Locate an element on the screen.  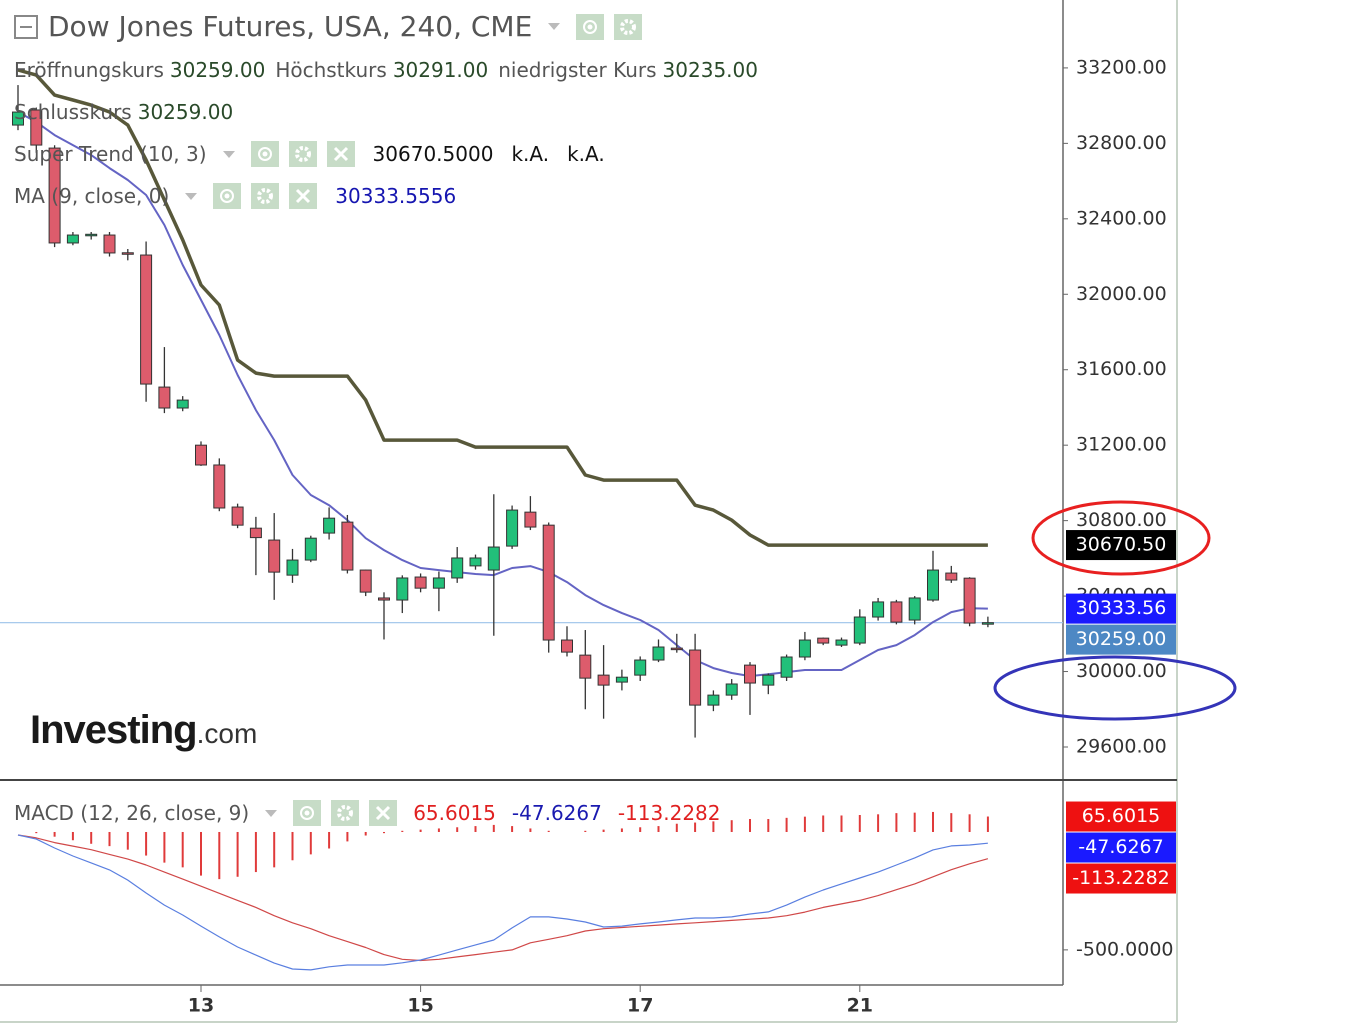
x-tick-label: 21 is located at coordinates (860, 1006).